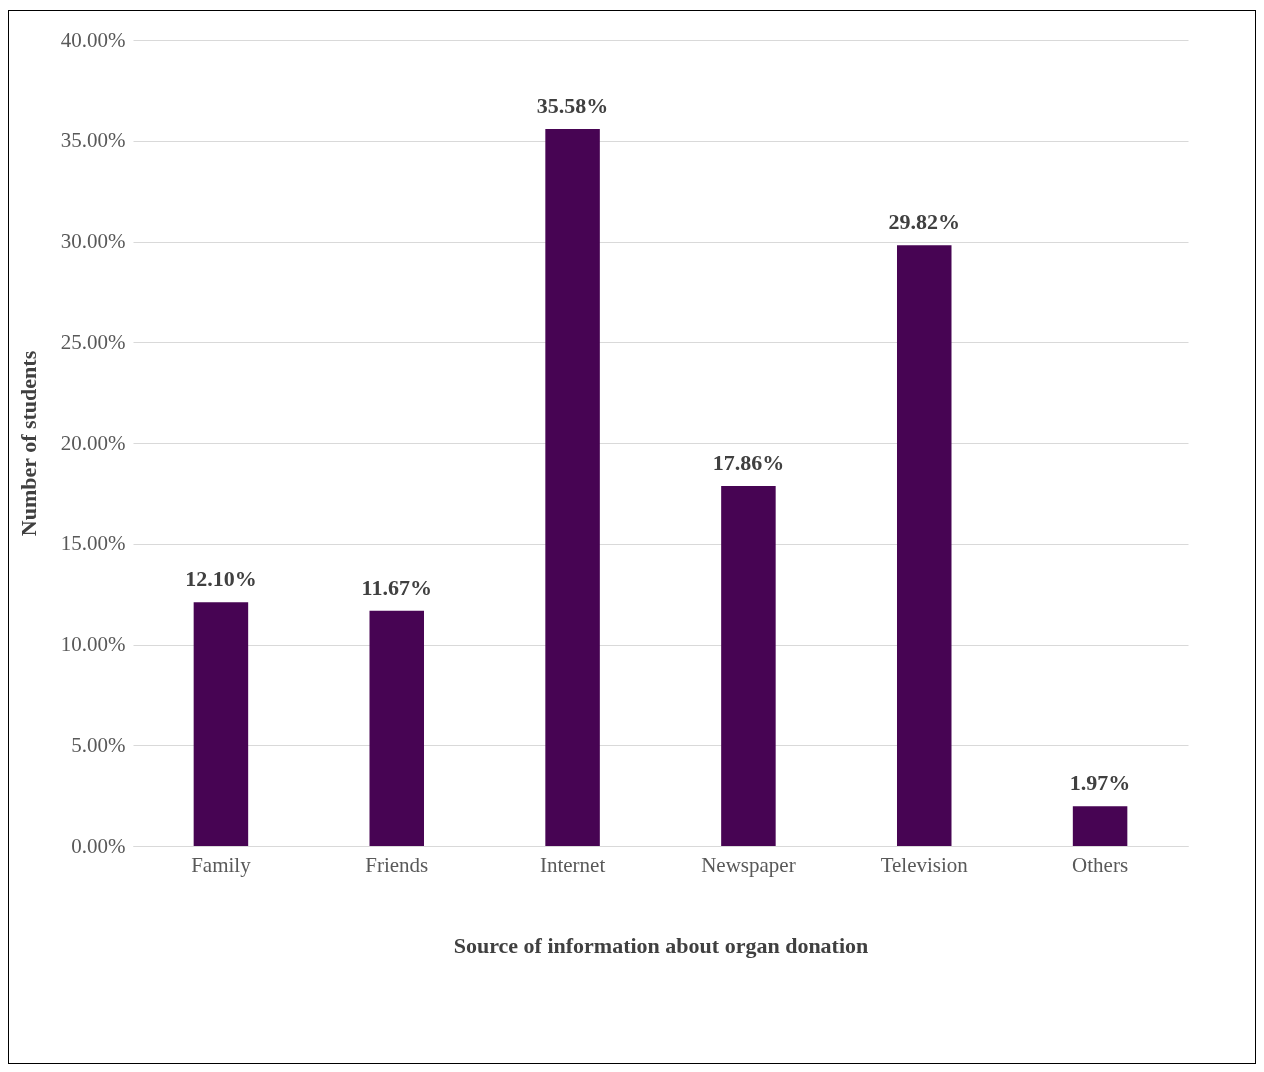  What do you see at coordinates (748, 864) in the screenshot?
I see `x-tick-label: Newspaper` at bounding box center [748, 864].